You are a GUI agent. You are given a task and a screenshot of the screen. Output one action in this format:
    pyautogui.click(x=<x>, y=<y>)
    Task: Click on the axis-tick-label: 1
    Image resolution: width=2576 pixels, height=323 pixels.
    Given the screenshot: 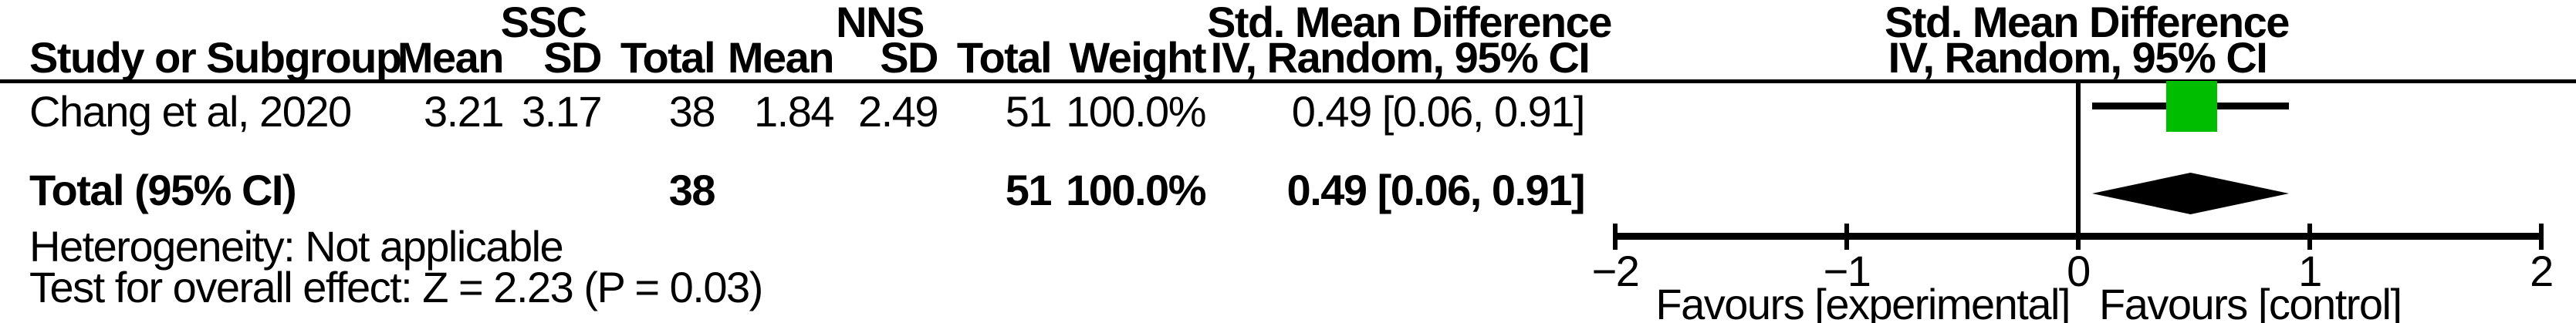 What is the action you would take?
    pyautogui.click(x=2310, y=271)
    